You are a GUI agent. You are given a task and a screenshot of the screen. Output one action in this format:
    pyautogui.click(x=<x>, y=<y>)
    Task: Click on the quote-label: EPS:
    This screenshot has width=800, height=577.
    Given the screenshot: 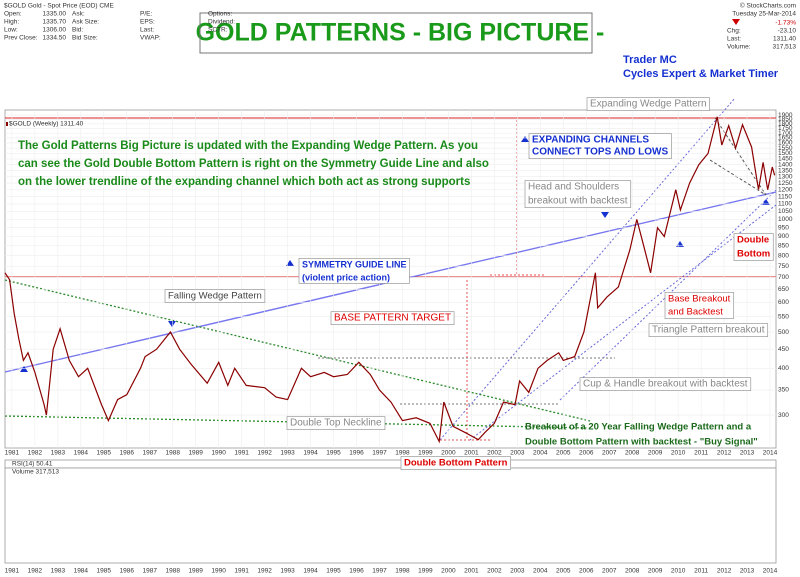 What is the action you would take?
    pyautogui.click(x=147, y=22)
    